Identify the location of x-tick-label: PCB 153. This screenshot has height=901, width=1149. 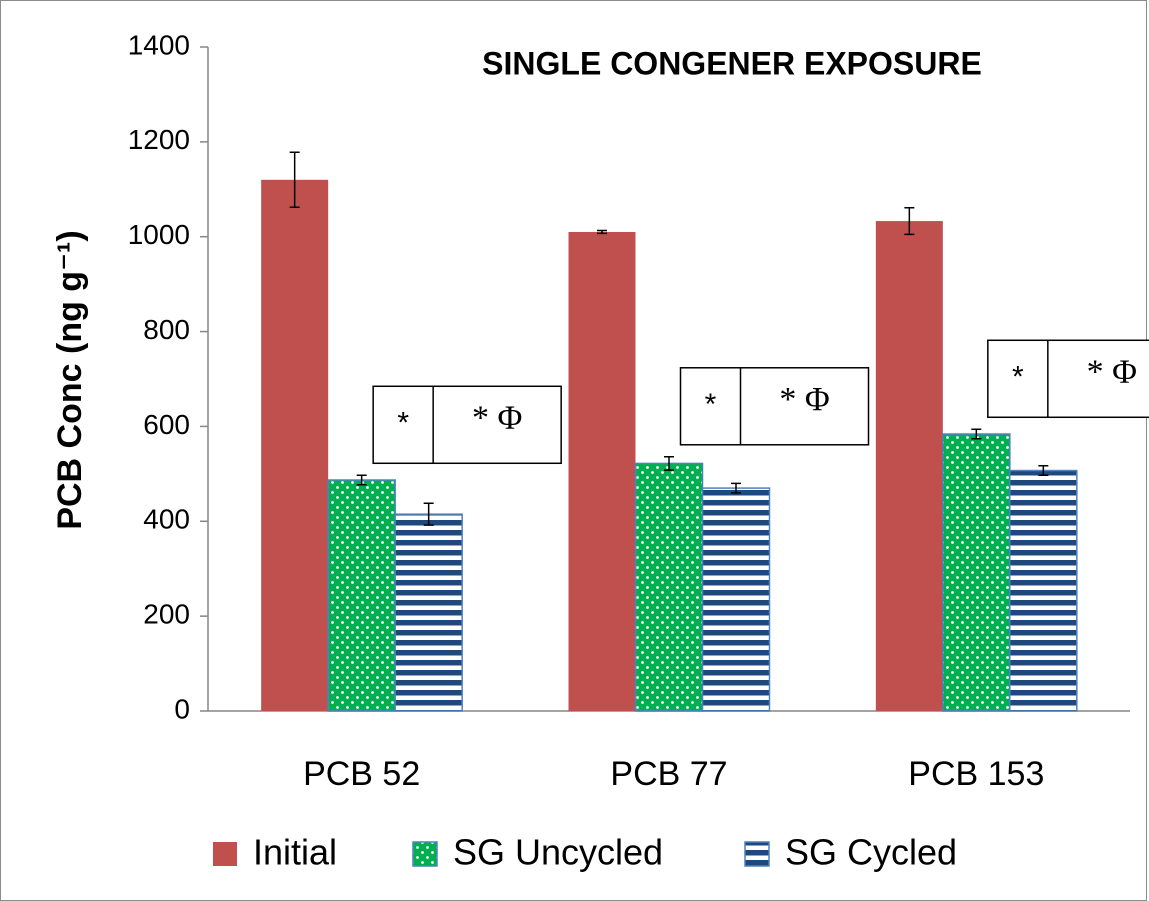
(976, 774).